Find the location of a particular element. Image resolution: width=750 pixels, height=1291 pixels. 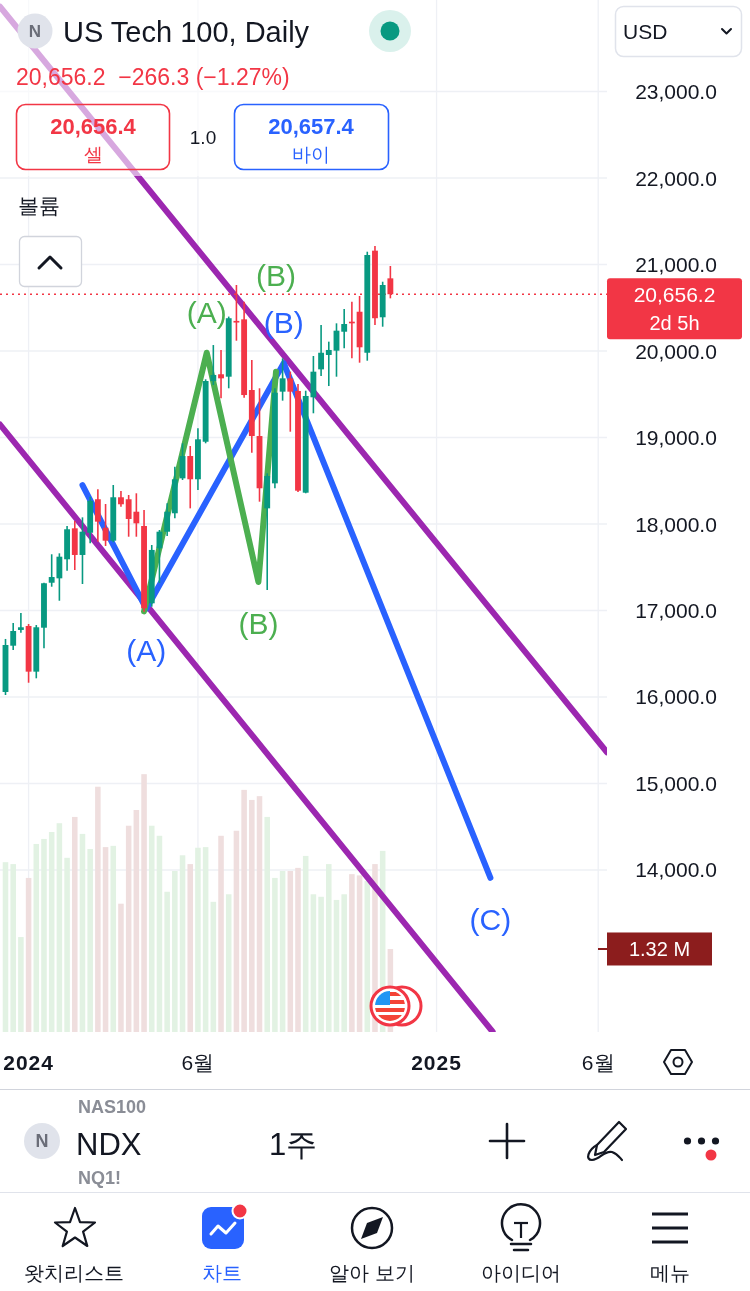

y-tick-label: 15,000.0 is located at coordinates (676, 783).